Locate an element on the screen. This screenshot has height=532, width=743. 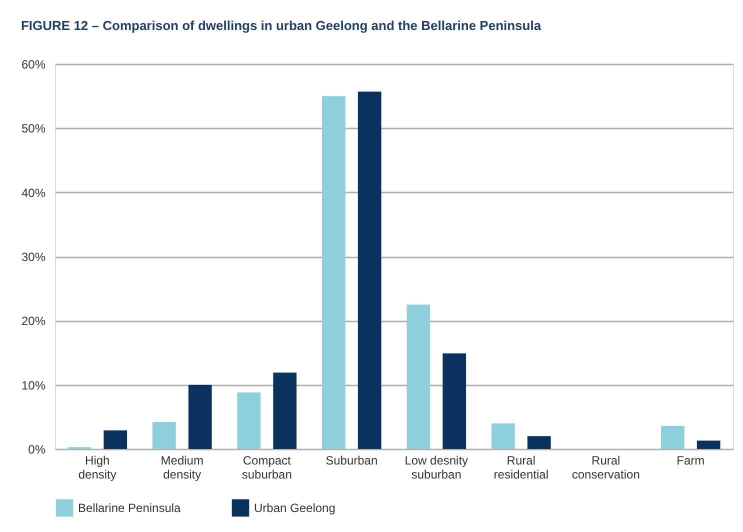
x-tick-label: Compact suburban is located at coordinates (267, 468).